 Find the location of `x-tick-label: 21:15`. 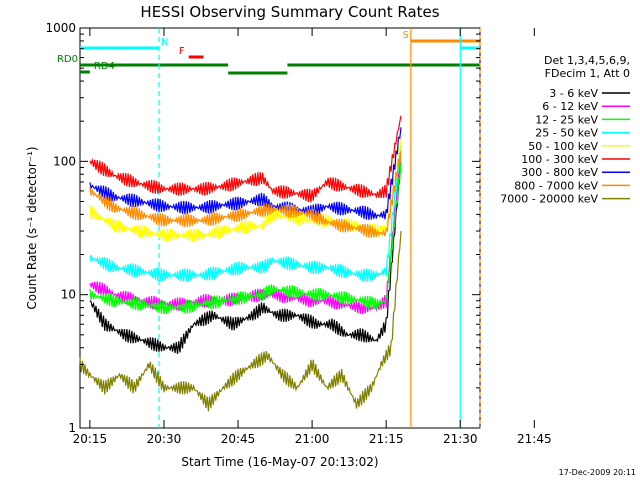

x-tick-label: 21:15 is located at coordinates (386, 439).